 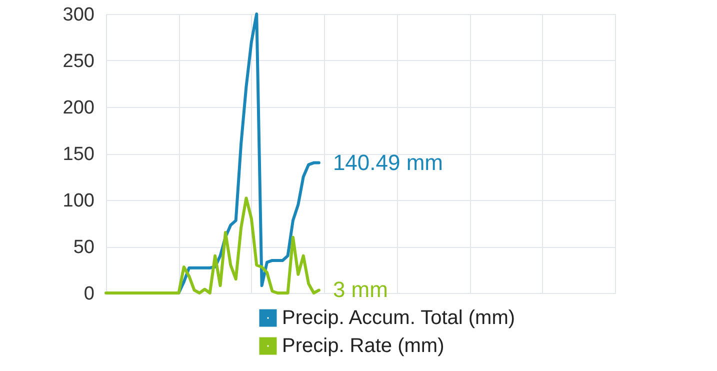 What do you see at coordinates (78, 61) in the screenshot?
I see `y-tick-label: 250` at bounding box center [78, 61].